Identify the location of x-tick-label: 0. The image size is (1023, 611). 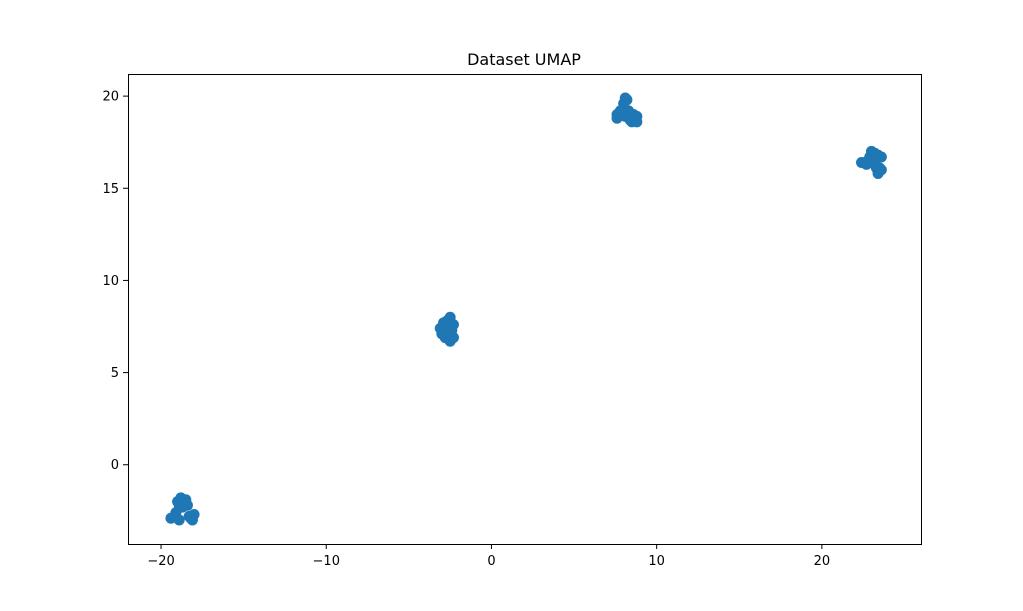
(491, 561).